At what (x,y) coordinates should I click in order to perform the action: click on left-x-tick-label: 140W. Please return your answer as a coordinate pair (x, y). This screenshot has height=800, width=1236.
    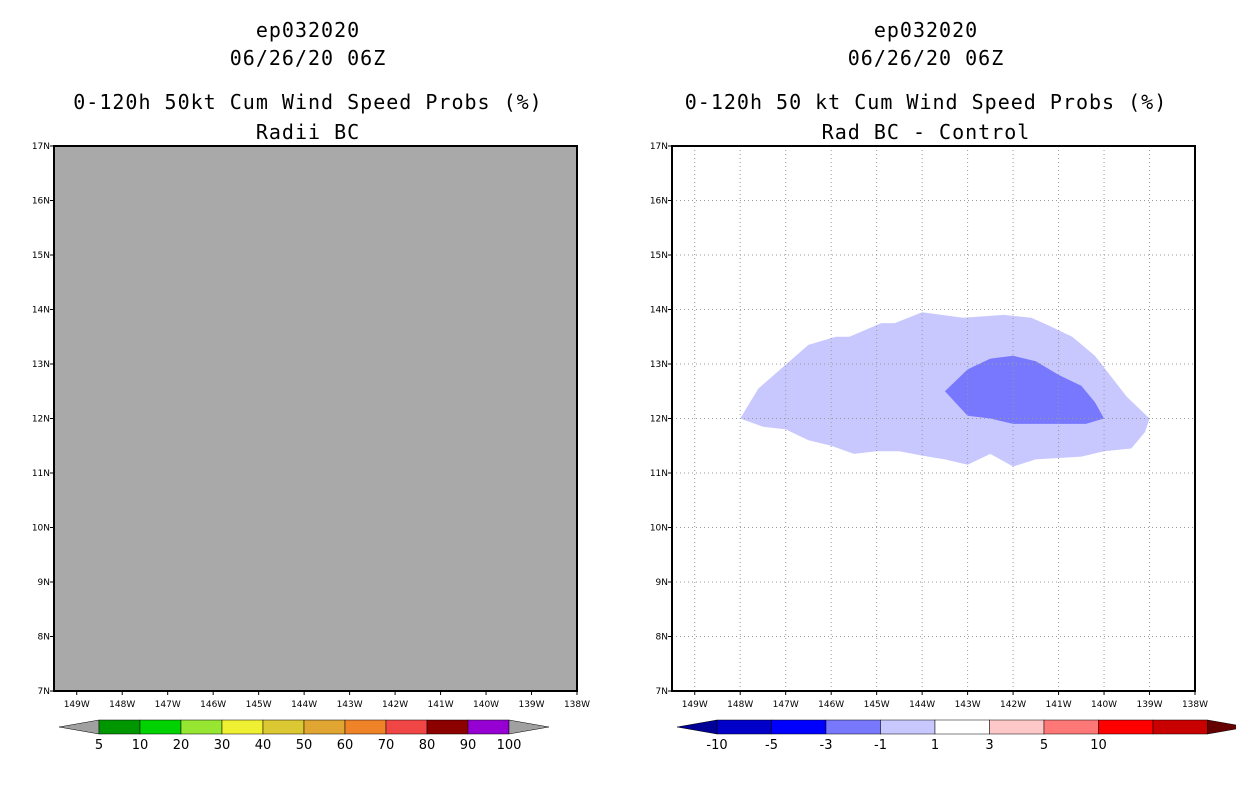
    Looking at the image, I should click on (486, 705).